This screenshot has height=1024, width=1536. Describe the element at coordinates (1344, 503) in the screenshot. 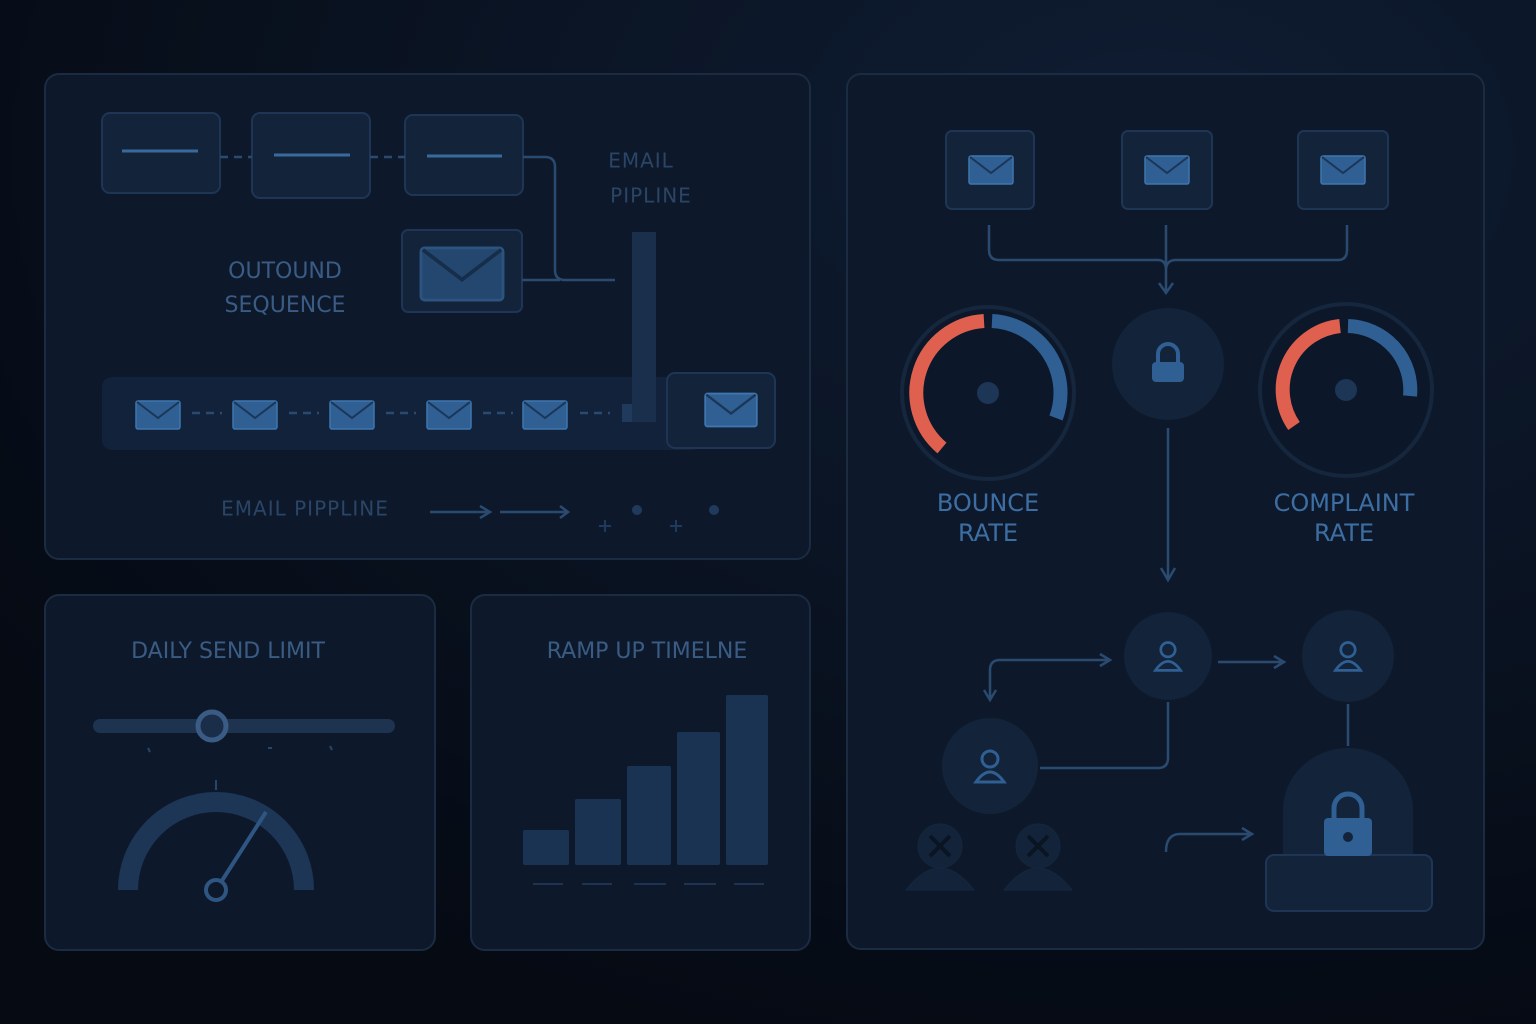

I see `gauge-label: COMPLAINT` at that location.